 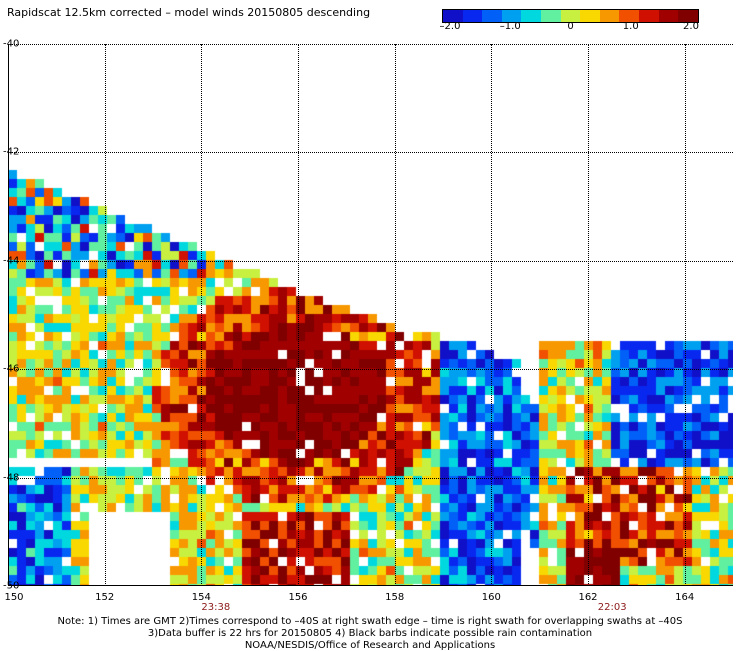 What do you see at coordinates (691, 26) in the screenshot?
I see `colorbar-tick-label: 2.0` at bounding box center [691, 26].